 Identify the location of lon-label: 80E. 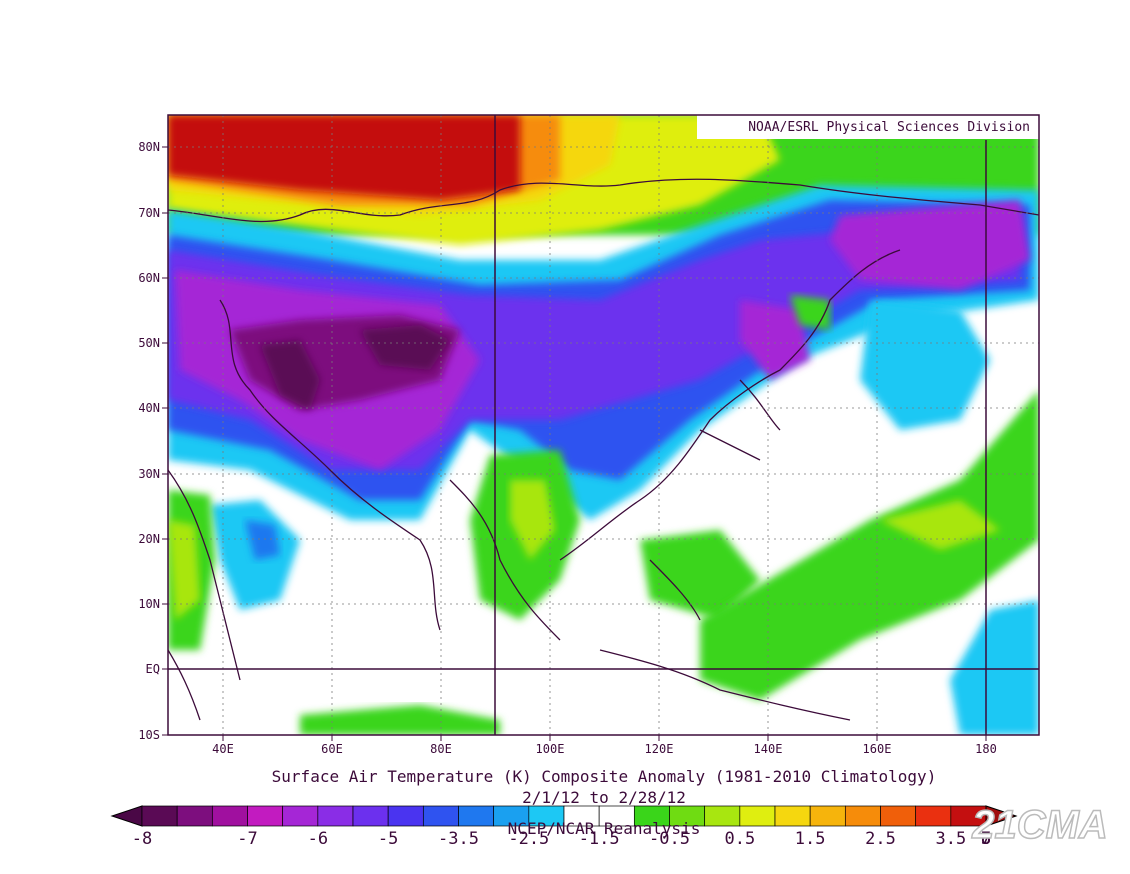
(441, 749).